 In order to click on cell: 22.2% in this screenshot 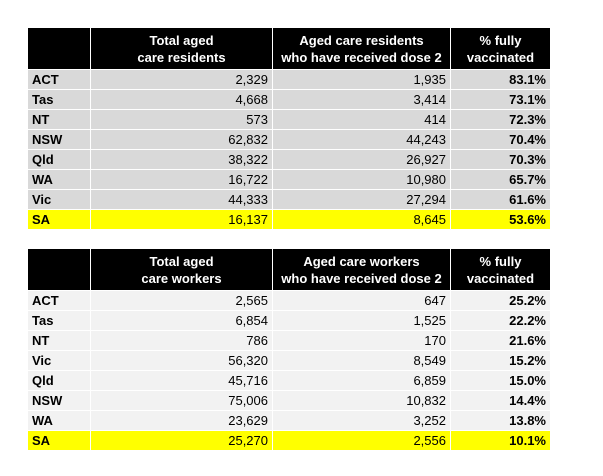, I will do `click(500, 320)`.